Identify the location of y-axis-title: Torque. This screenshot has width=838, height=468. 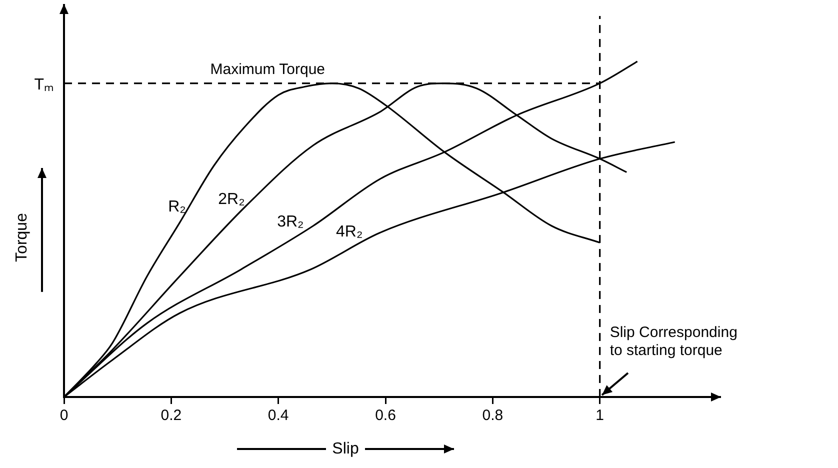
(21, 237).